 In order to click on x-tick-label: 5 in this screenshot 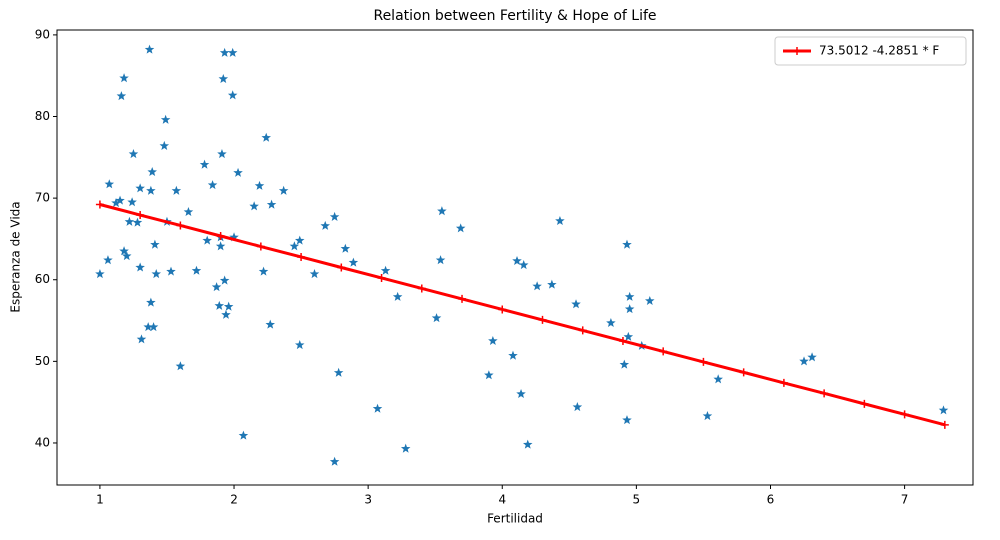, I will do `click(637, 500)`.